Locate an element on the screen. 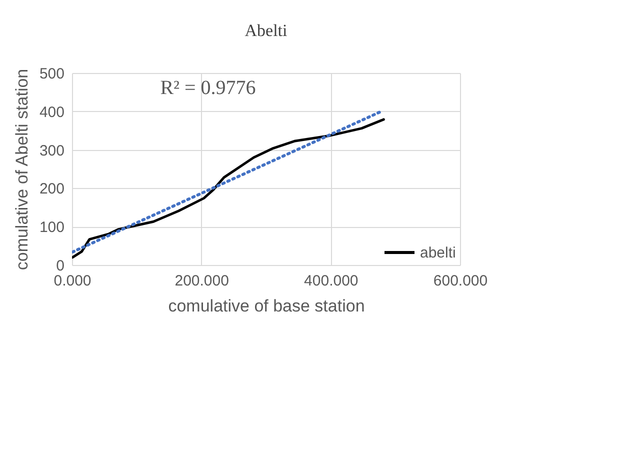  x-tick-label: 0.000 is located at coordinates (73, 281).